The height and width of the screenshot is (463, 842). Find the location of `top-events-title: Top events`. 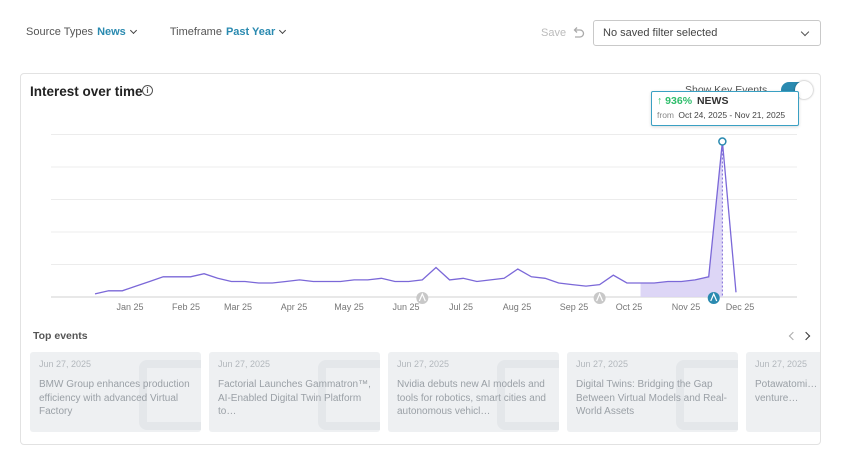

top-events-title: Top events is located at coordinates (60, 336).